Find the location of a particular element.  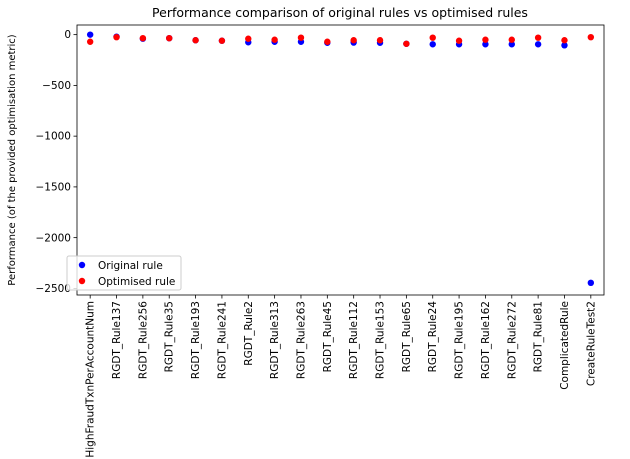

legend-marker-original is located at coordinates (82, 265).